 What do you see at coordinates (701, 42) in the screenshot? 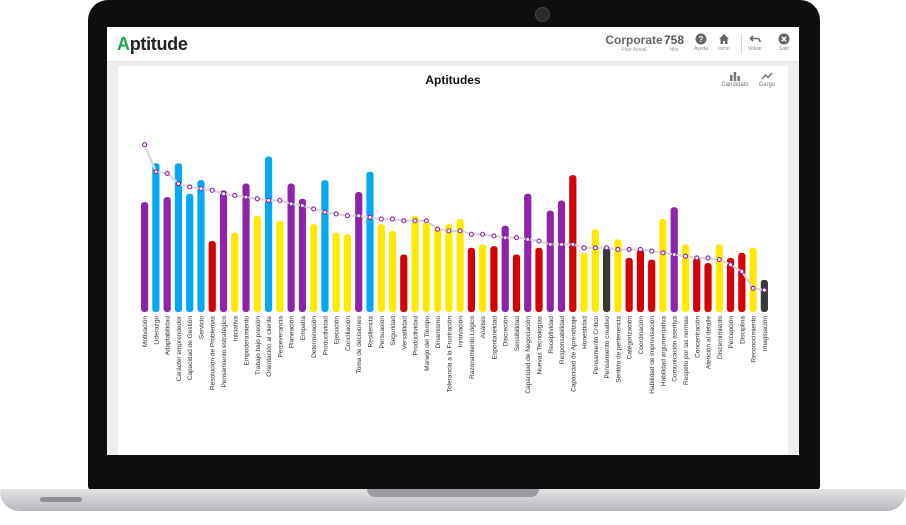
I see `help-button: ? Ayuda` at bounding box center [701, 42].